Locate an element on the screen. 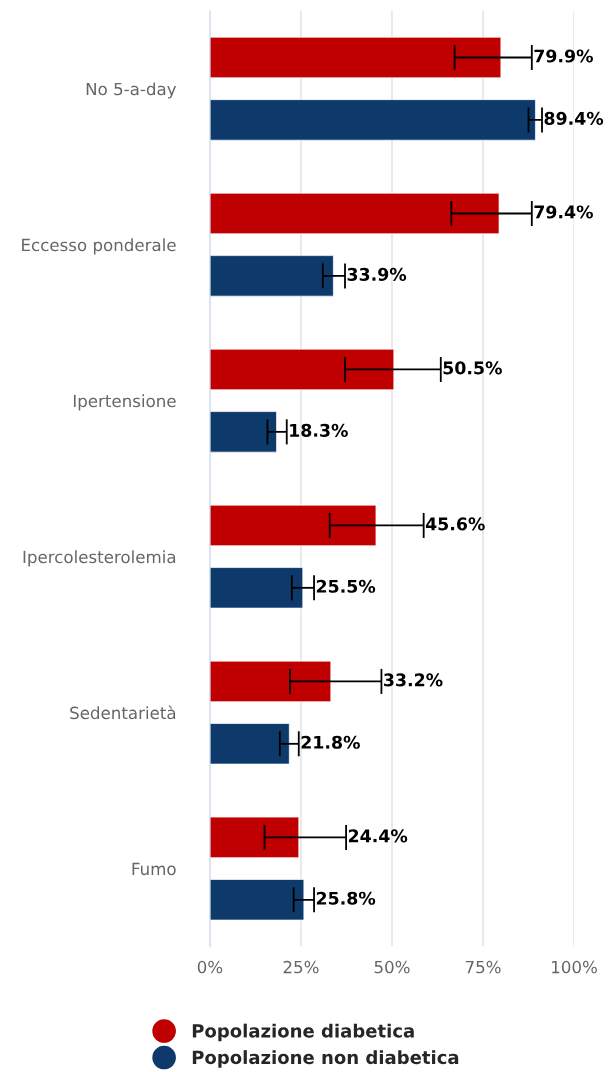  y-tick-label: No 5-a-day is located at coordinates (131, 90).